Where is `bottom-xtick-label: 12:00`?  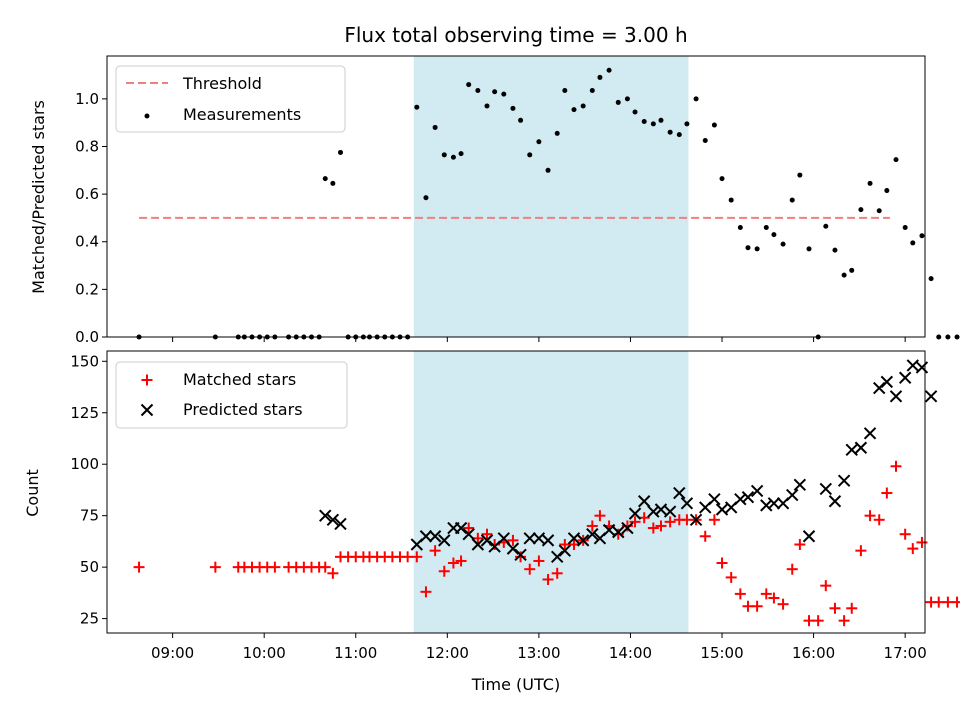 bottom-xtick-label: 12:00 is located at coordinates (447, 653).